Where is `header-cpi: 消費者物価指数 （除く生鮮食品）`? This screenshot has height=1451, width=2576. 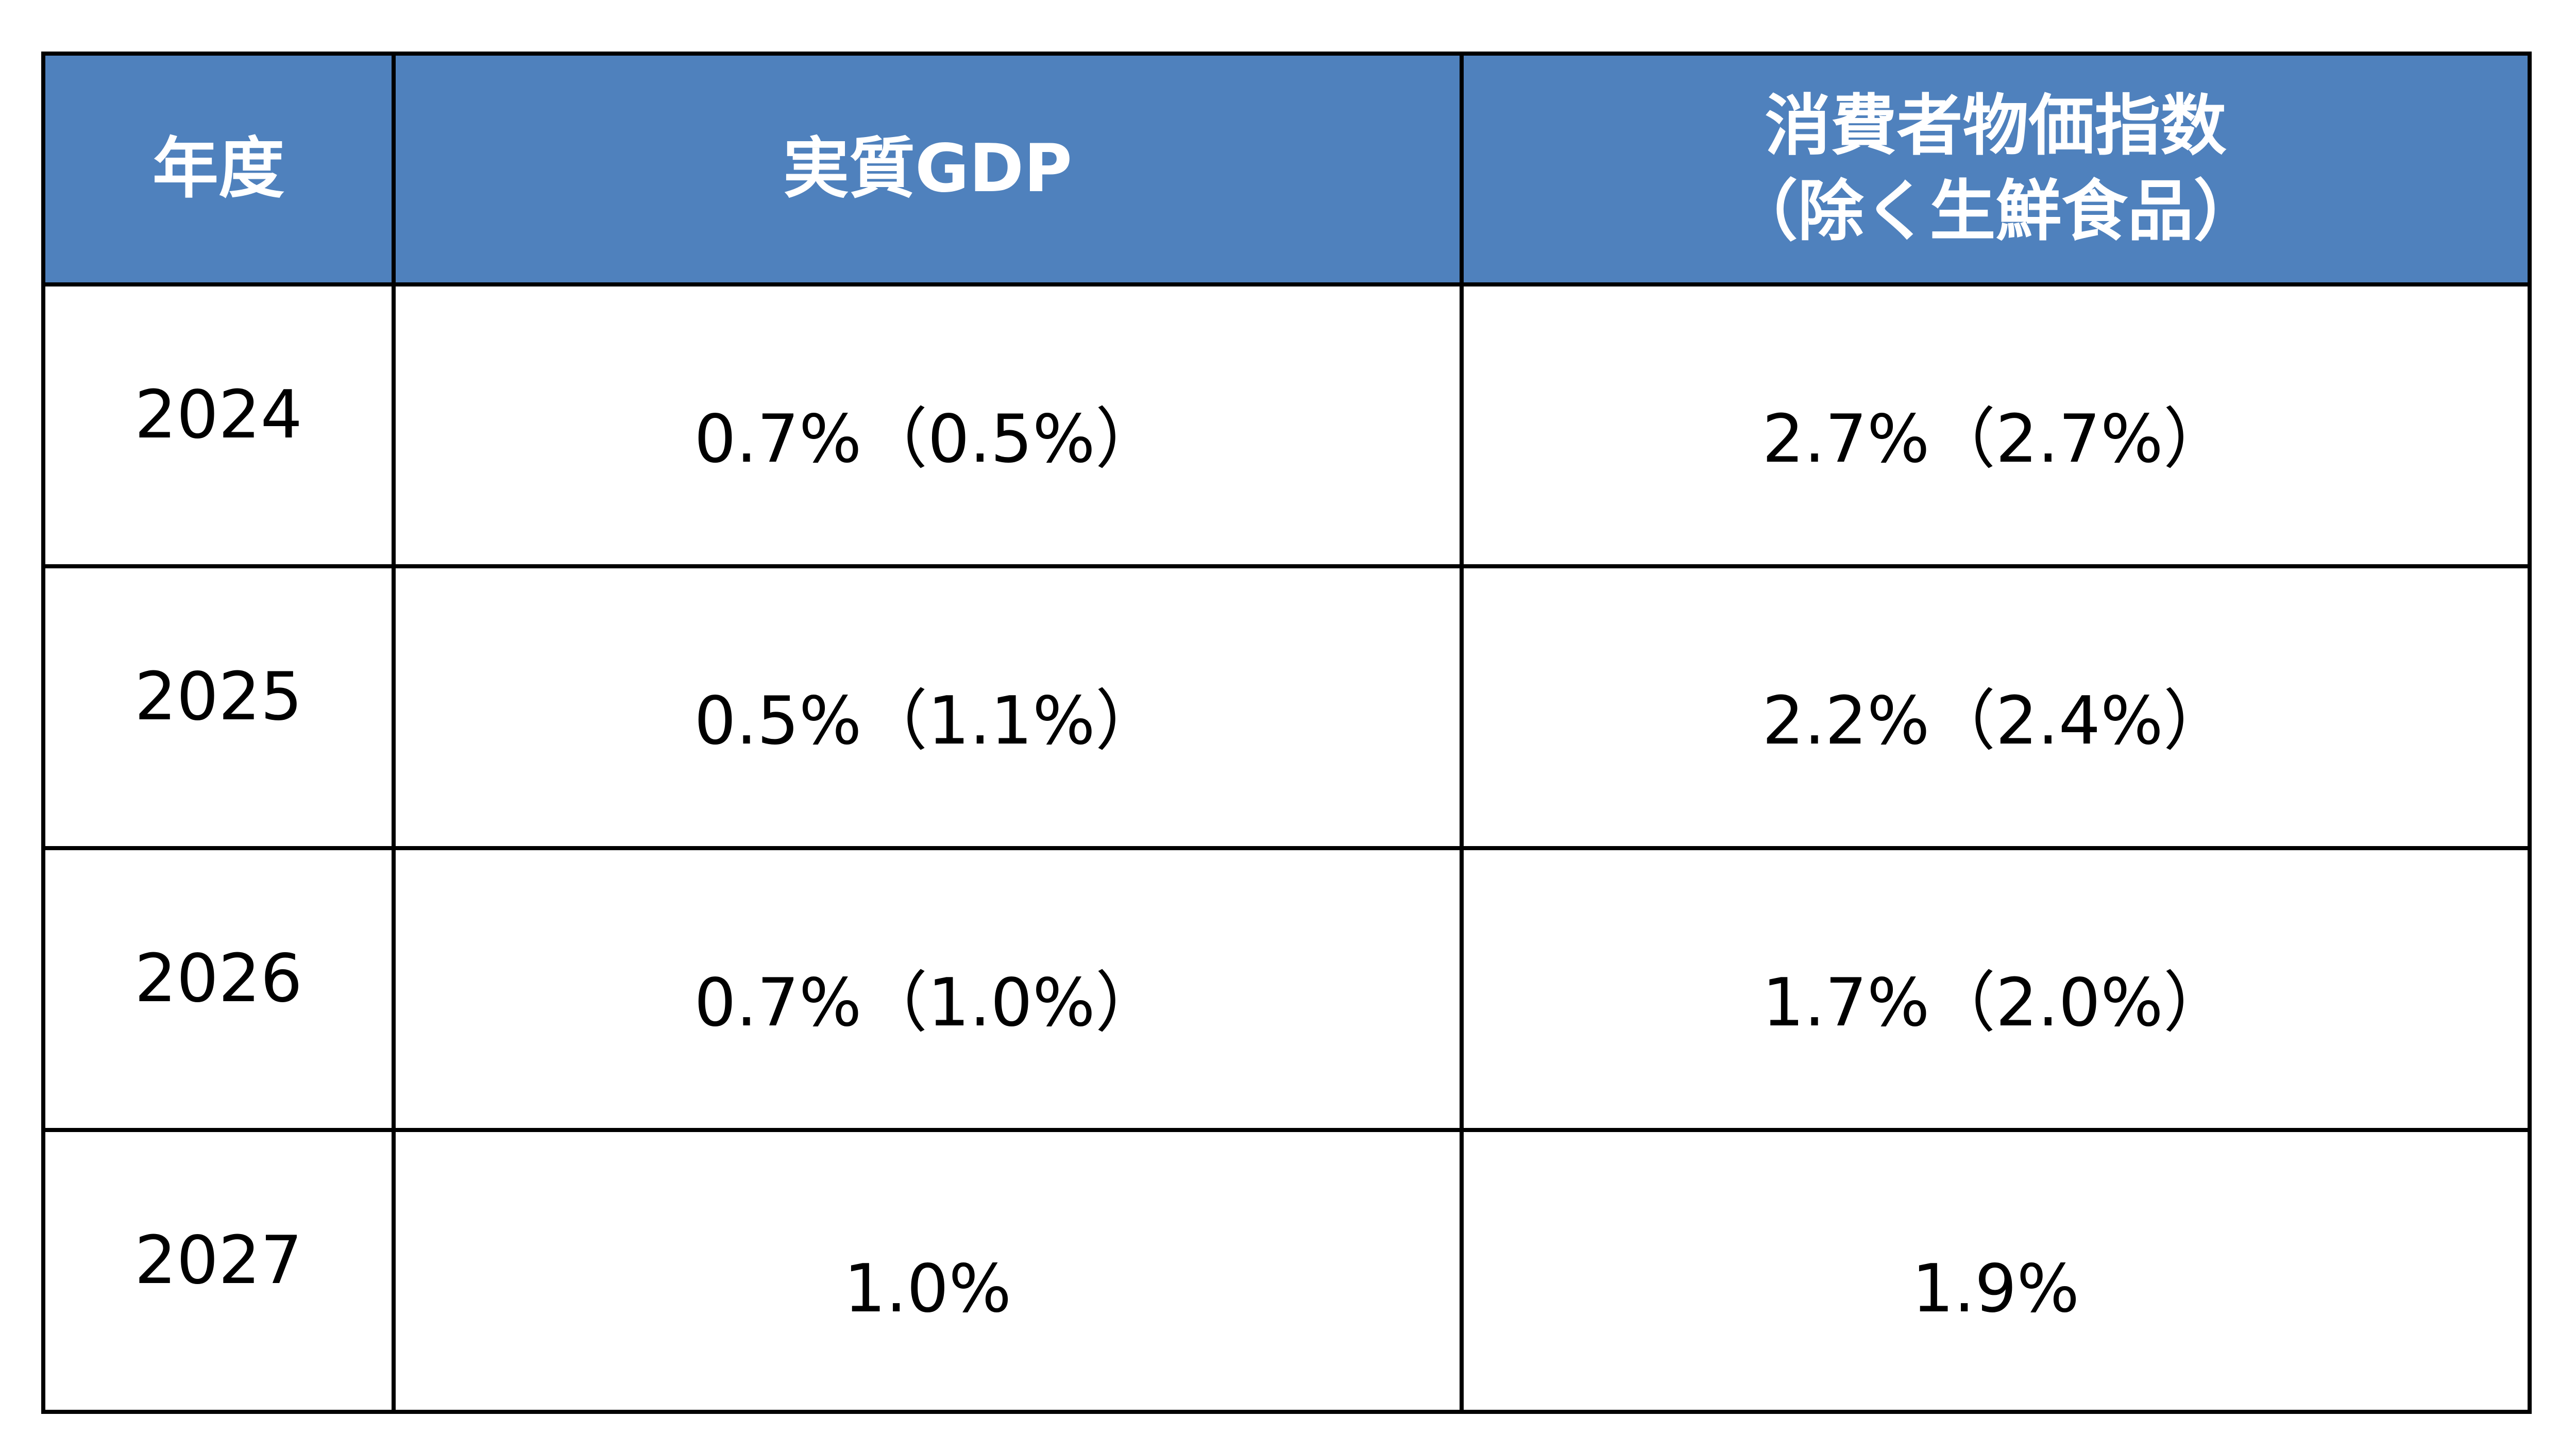 header-cpi: 消費者物価指数 （除く生鮮食品） is located at coordinates (1996, 169).